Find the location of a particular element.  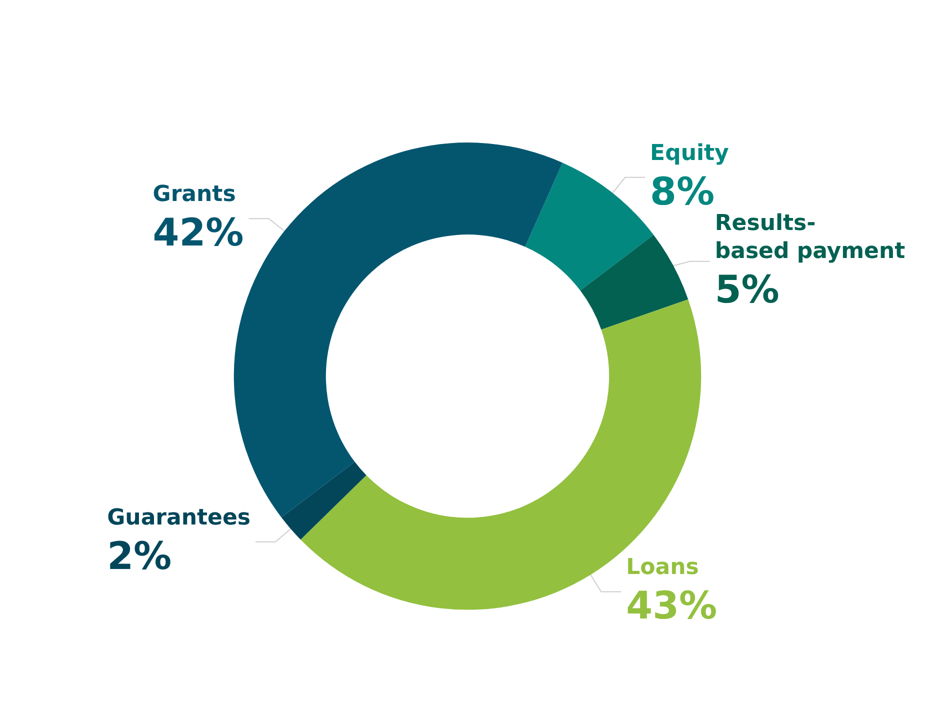

slice-label: Guarantees is located at coordinates (179, 517).